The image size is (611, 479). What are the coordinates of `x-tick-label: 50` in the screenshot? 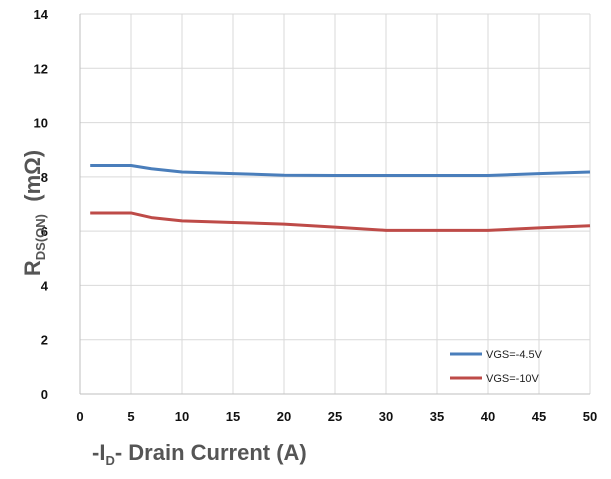 It's located at (590, 416).